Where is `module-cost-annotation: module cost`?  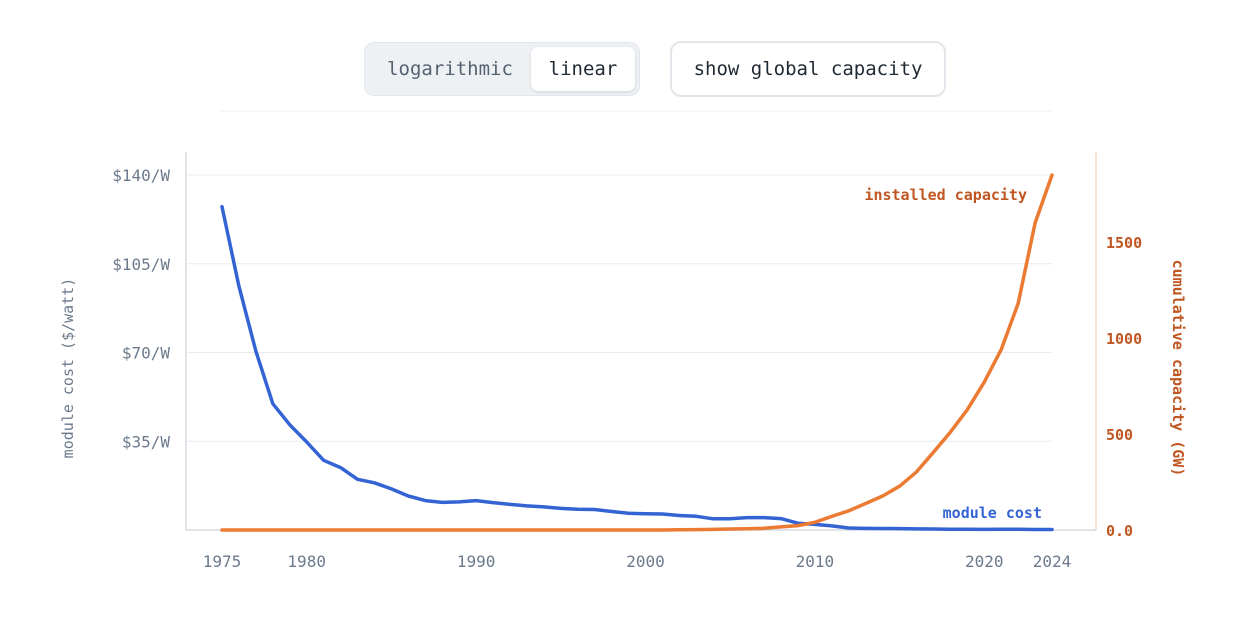 module-cost-annotation: module cost is located at coordinates (992, 513).